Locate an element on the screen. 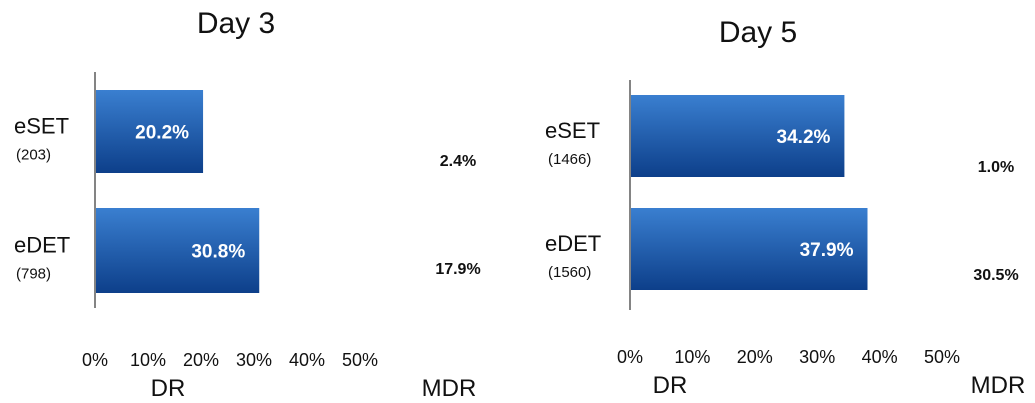  panel1-x-tick-label: 0% is located at coordinates (95, 360).